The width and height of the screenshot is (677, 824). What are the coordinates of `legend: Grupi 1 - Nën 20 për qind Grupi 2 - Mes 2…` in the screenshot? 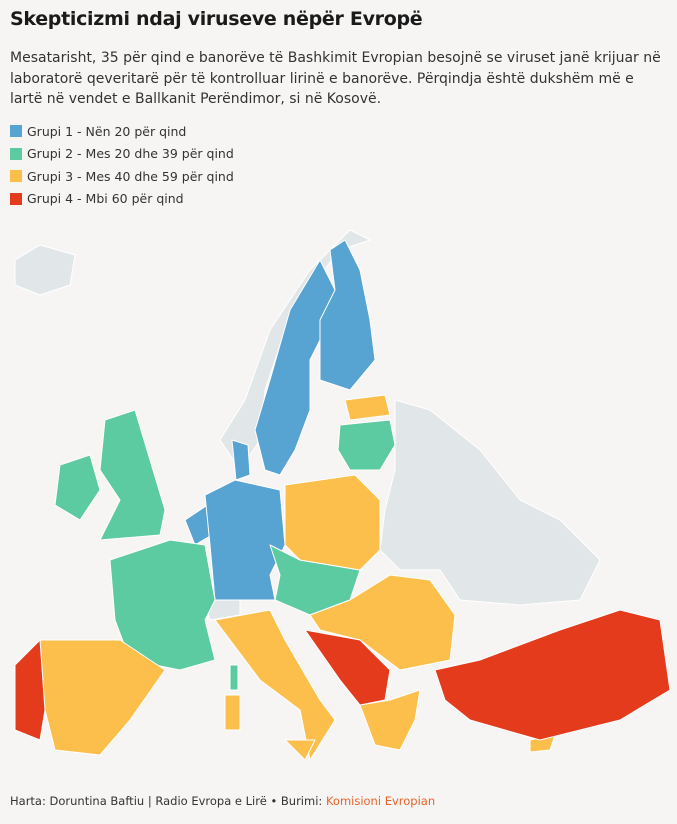 It's located at (122, 165).